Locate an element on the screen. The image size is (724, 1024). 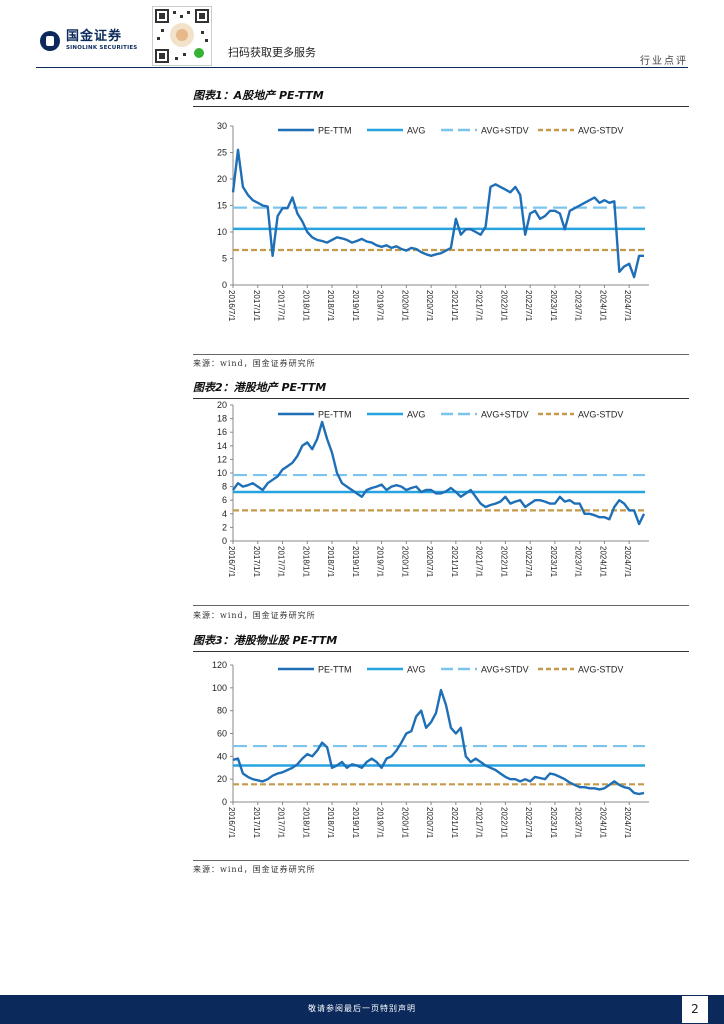
page-footer: 敬请参阅最后一页特别声明 is located at coordinates (362, 1009).